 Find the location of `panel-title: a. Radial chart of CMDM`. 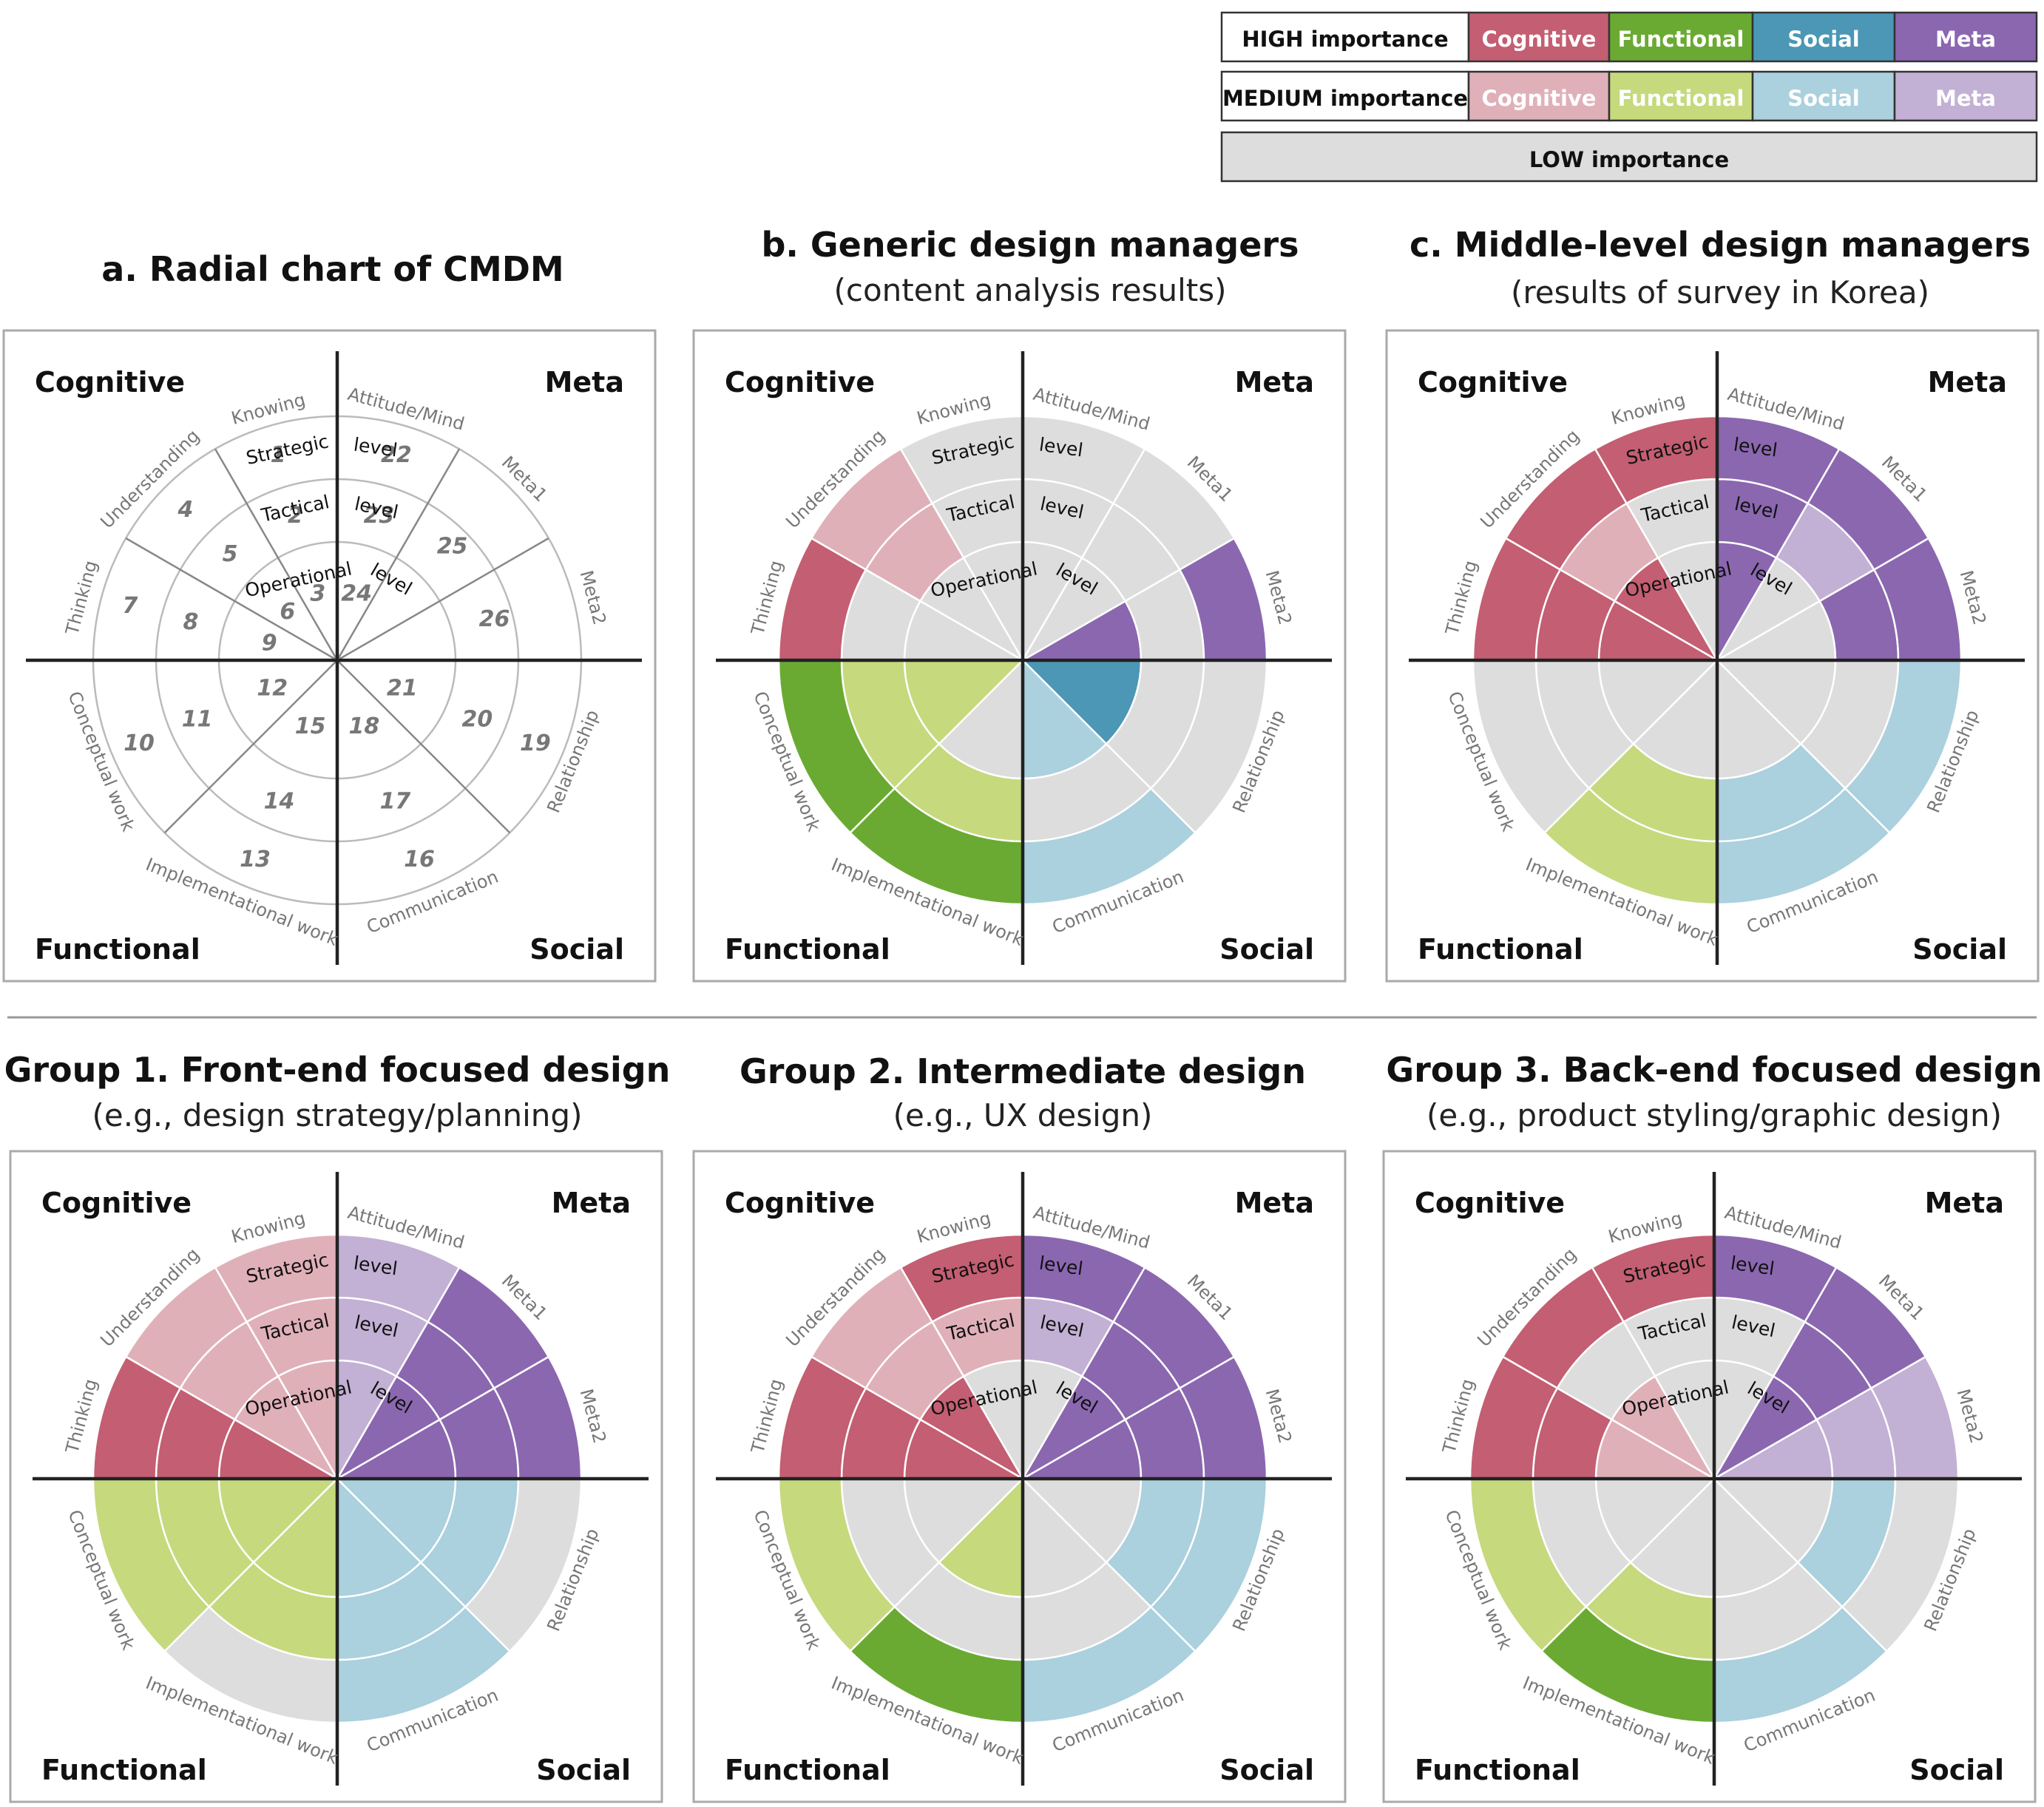

panel-title: a. Radial chart of CMDM is located at coordinates (332, 269).